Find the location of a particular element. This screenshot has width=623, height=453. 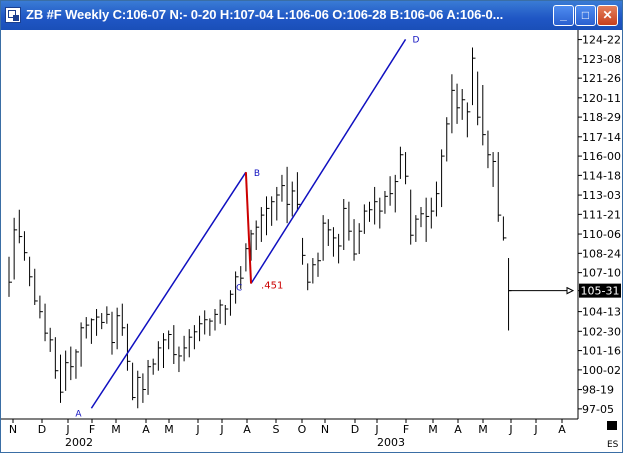

year-label: 2003 is located at coordinates (391, 442).